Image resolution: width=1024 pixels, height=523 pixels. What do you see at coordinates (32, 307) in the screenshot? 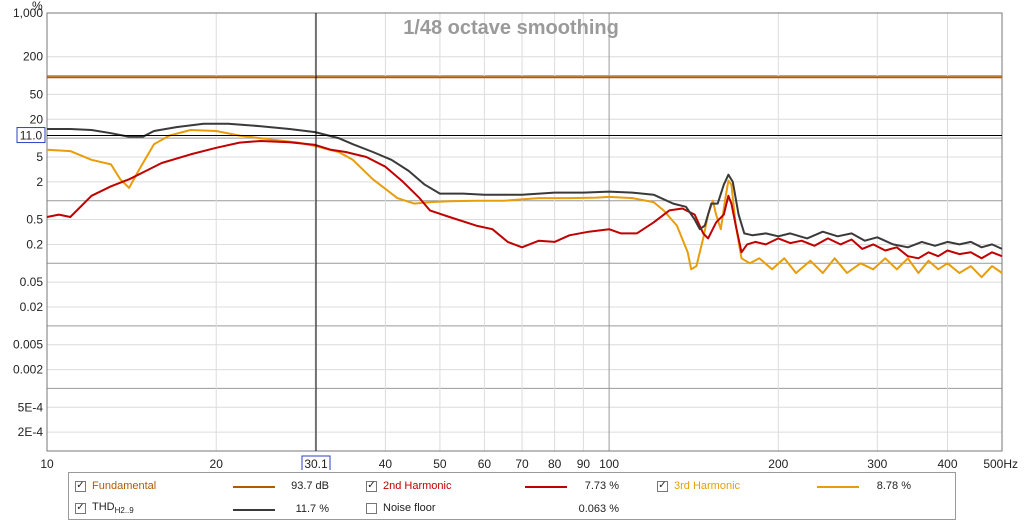
I see `y-tick-label: 0.02` at bounding box center [32, 307].